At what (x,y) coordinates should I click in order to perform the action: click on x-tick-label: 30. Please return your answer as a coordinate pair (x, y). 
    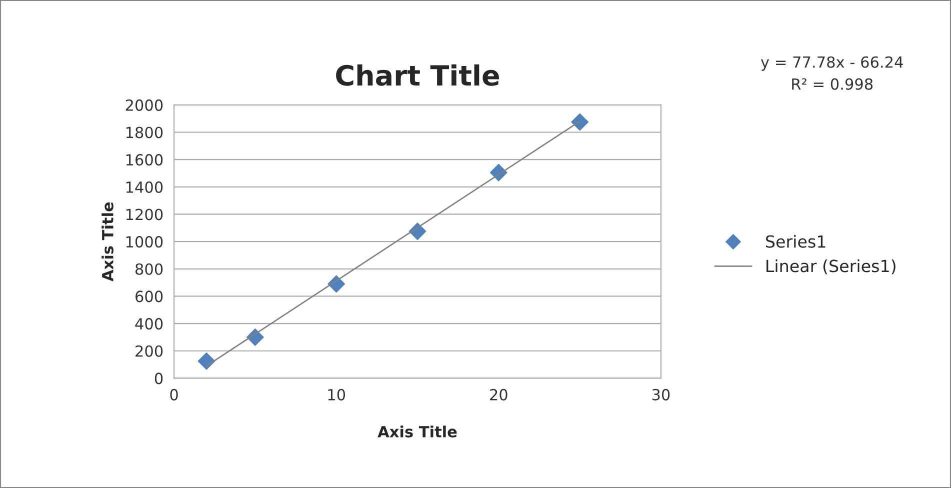
    Looking at the image, I should click on (661, 394).